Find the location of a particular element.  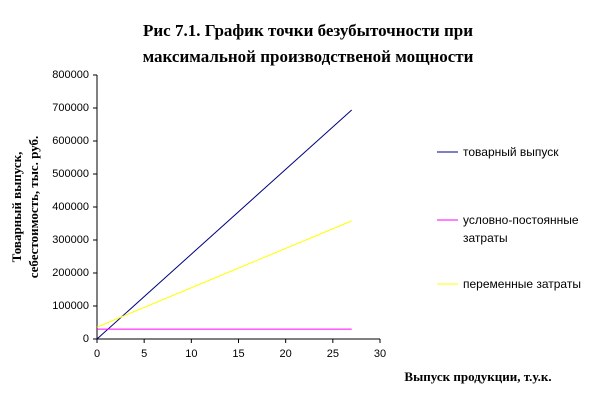

series-line is located at coordinates (224, 274).